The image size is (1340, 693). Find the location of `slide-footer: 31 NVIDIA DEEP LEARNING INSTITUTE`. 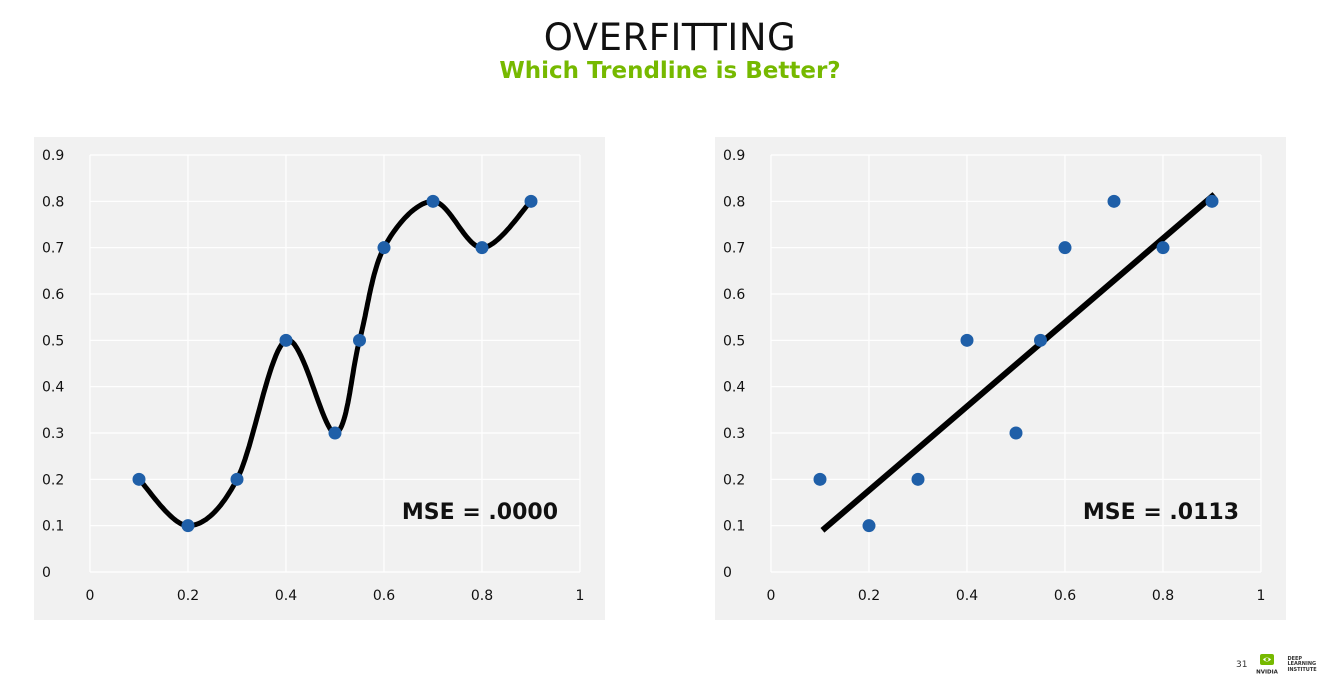

slide-footer: 31 NVIDIA DEEP LEARNING INSTITUTE is located at coordinates (1276, 665).